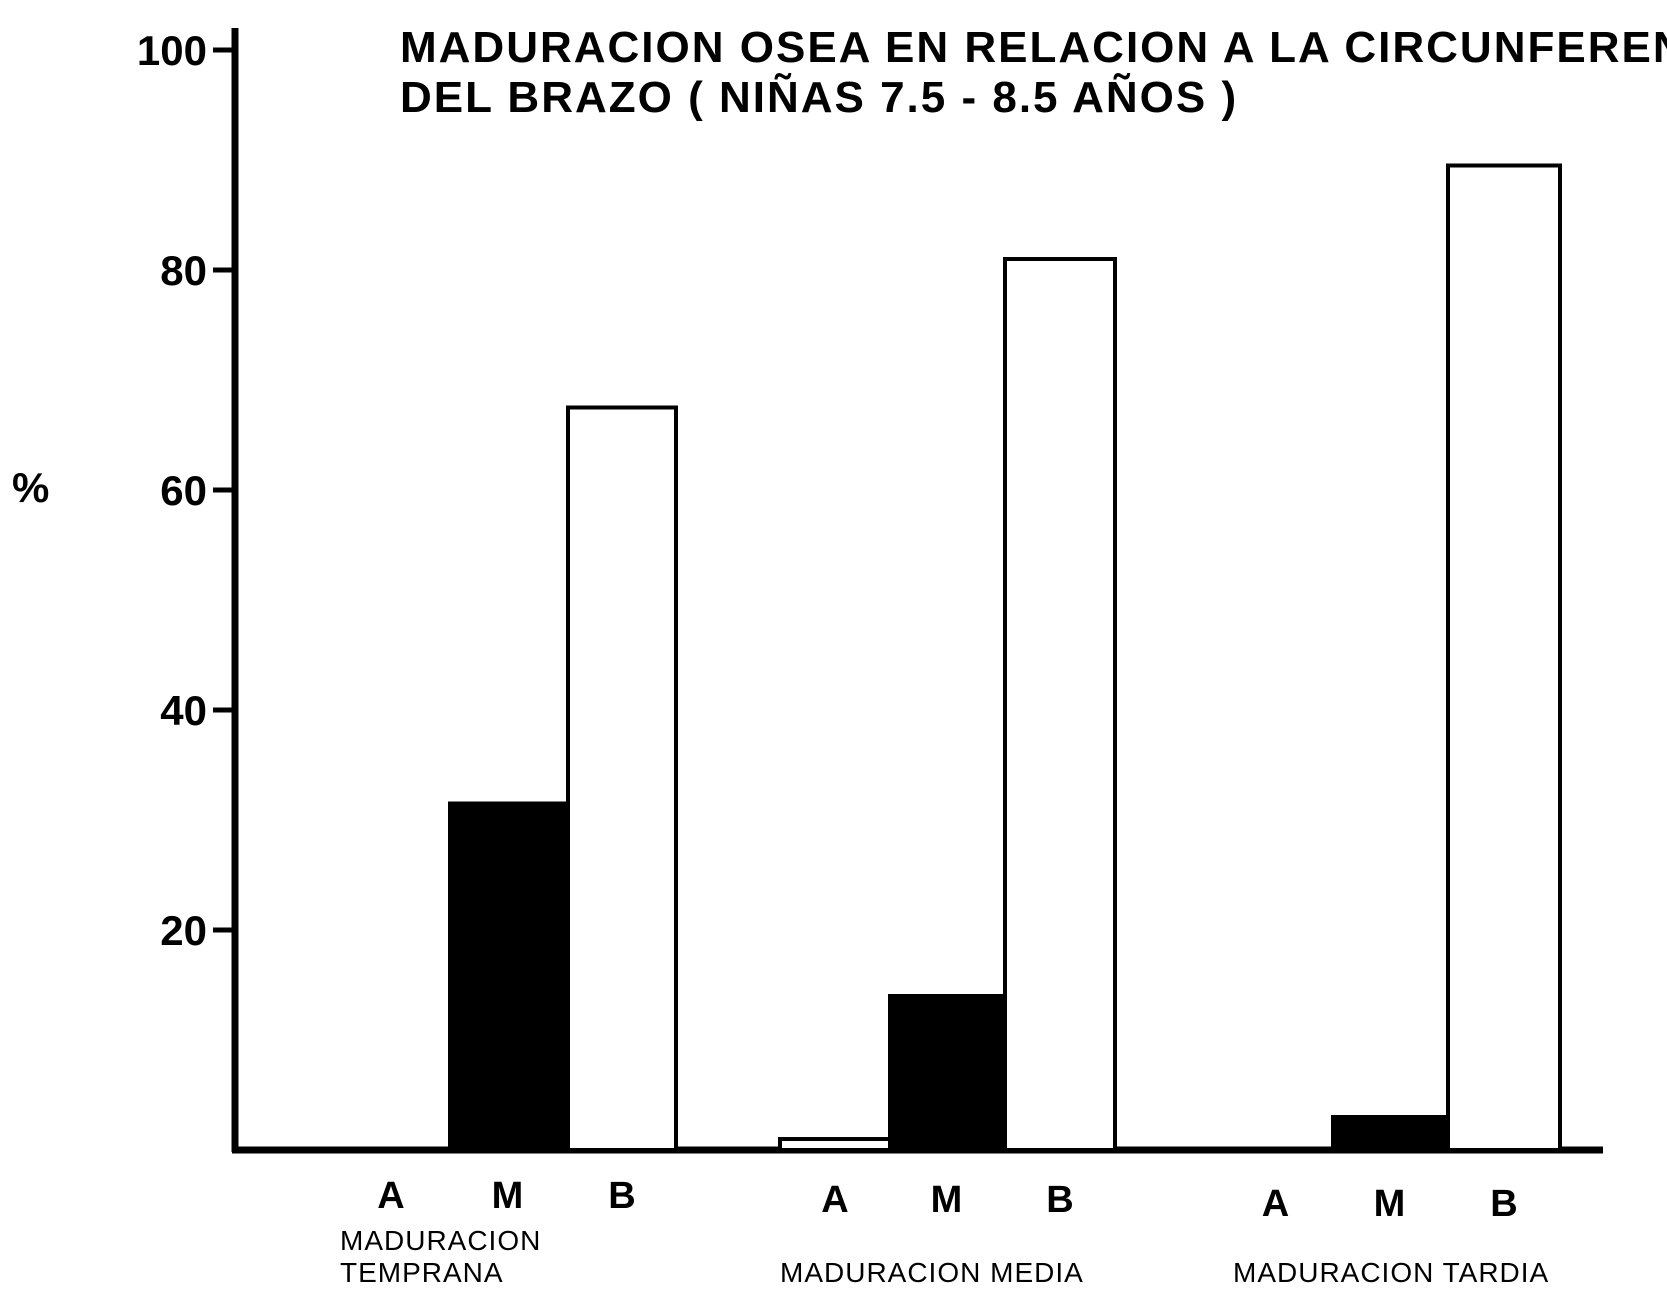  I want to click on y-tick-label: 40, so click(183, 710).